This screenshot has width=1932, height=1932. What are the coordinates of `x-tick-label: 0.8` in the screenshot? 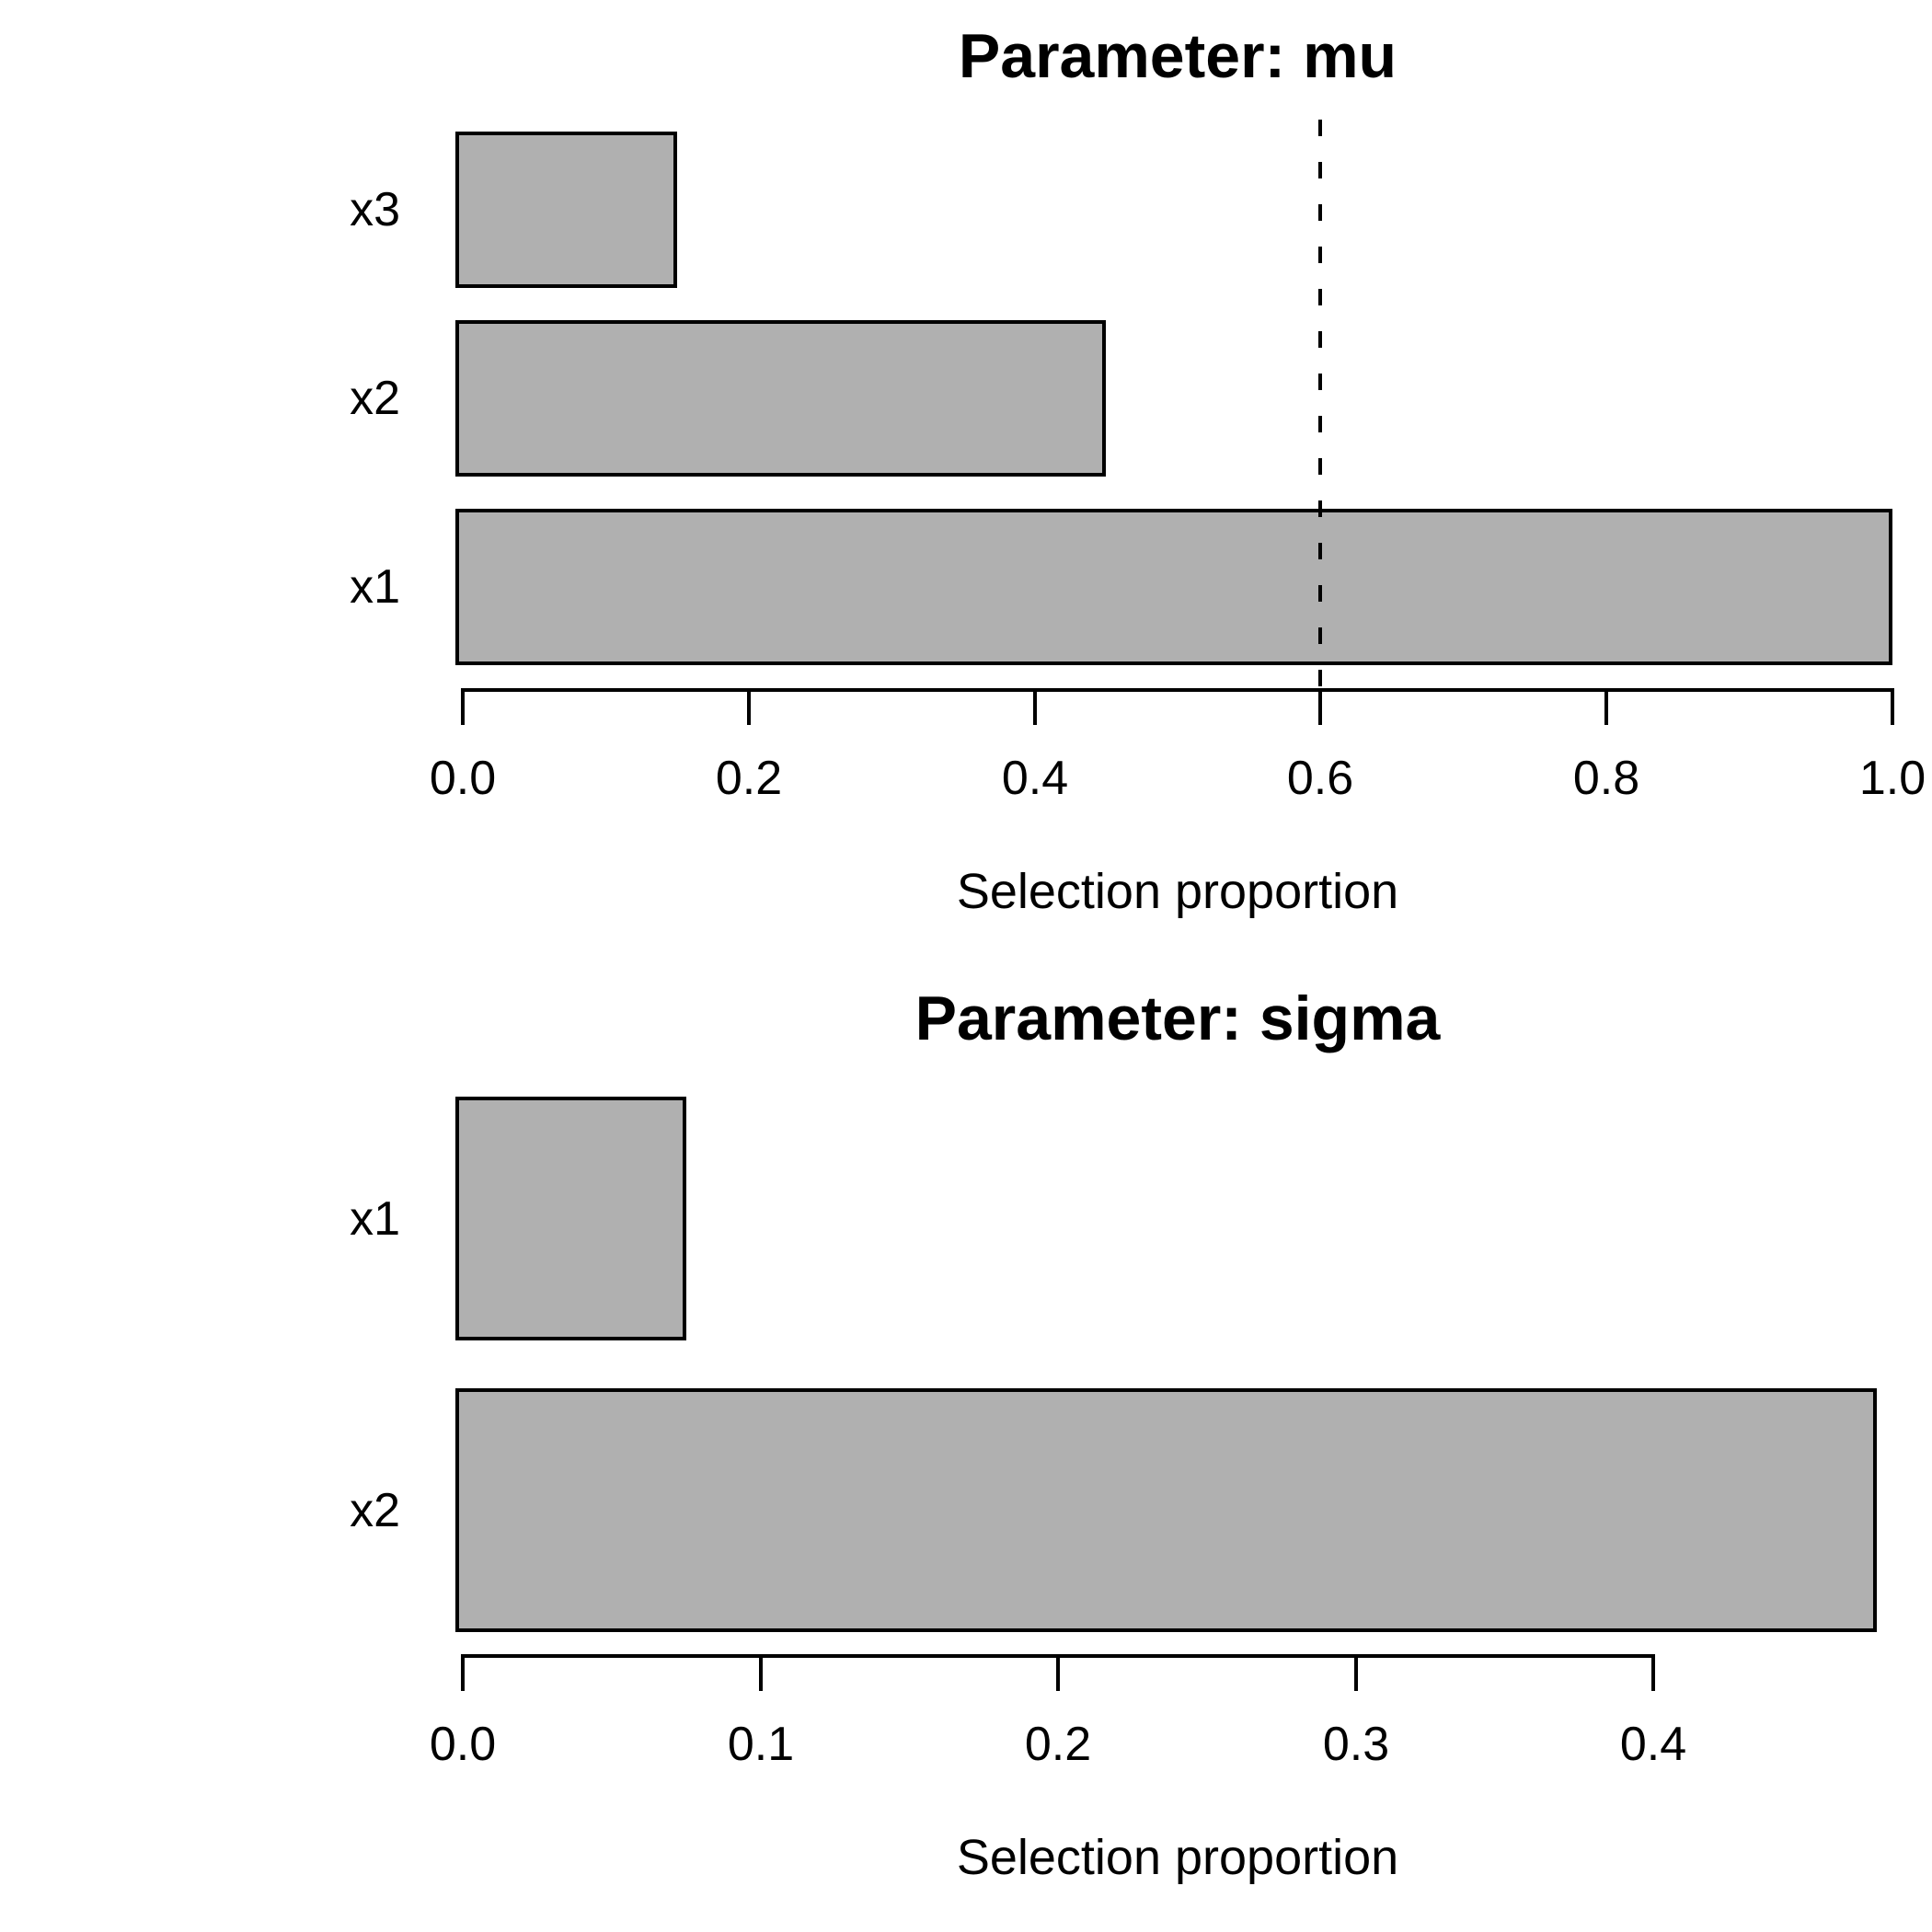 It's located at (1606, 778).